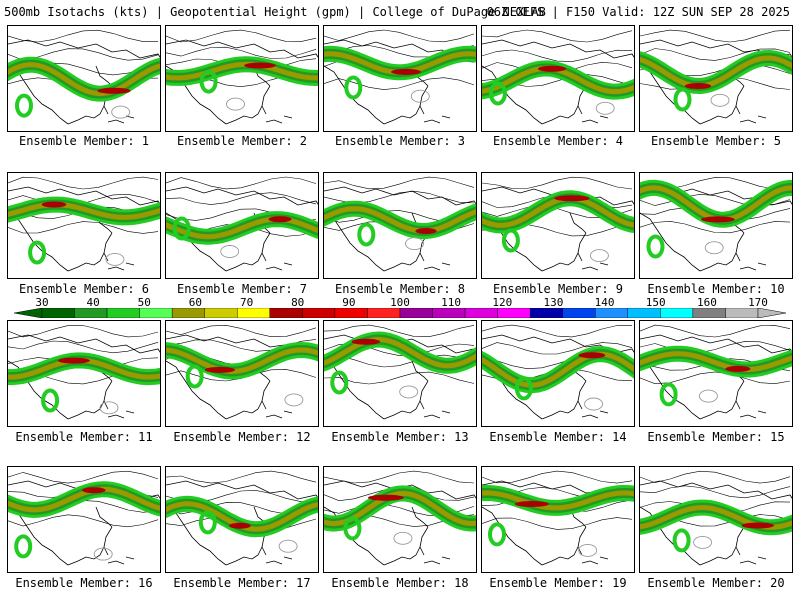 This screenshot has width=800, height=600. What do you see at coordinates (242, 583) in the screenshot?
I see `member-caption: Ensemble Member: 17` at bounding box center [242, 583].